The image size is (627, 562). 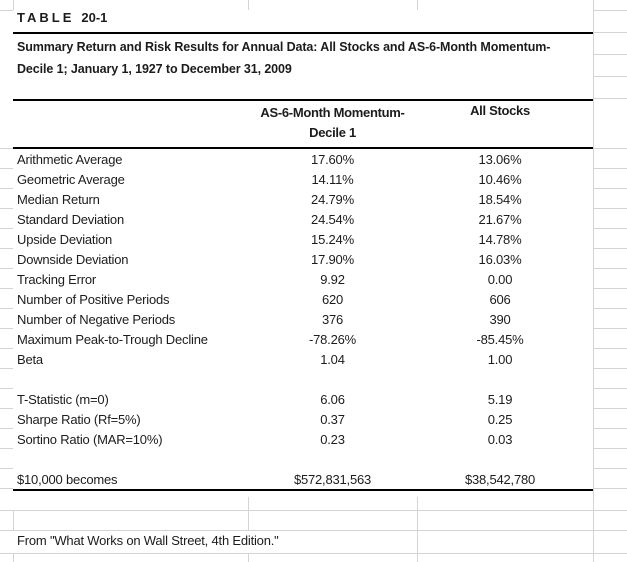 What do you see at coordinates (332, 219) in the screenshot?
I see `row-value-momentum: 24.54%` at bounding box center [332, 219].